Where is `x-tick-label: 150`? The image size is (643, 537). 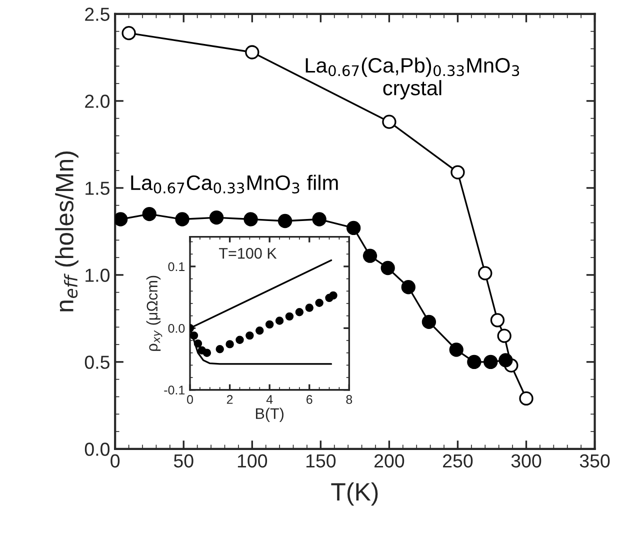 x-tick-label: 150 is located at coordinates (321, 461).